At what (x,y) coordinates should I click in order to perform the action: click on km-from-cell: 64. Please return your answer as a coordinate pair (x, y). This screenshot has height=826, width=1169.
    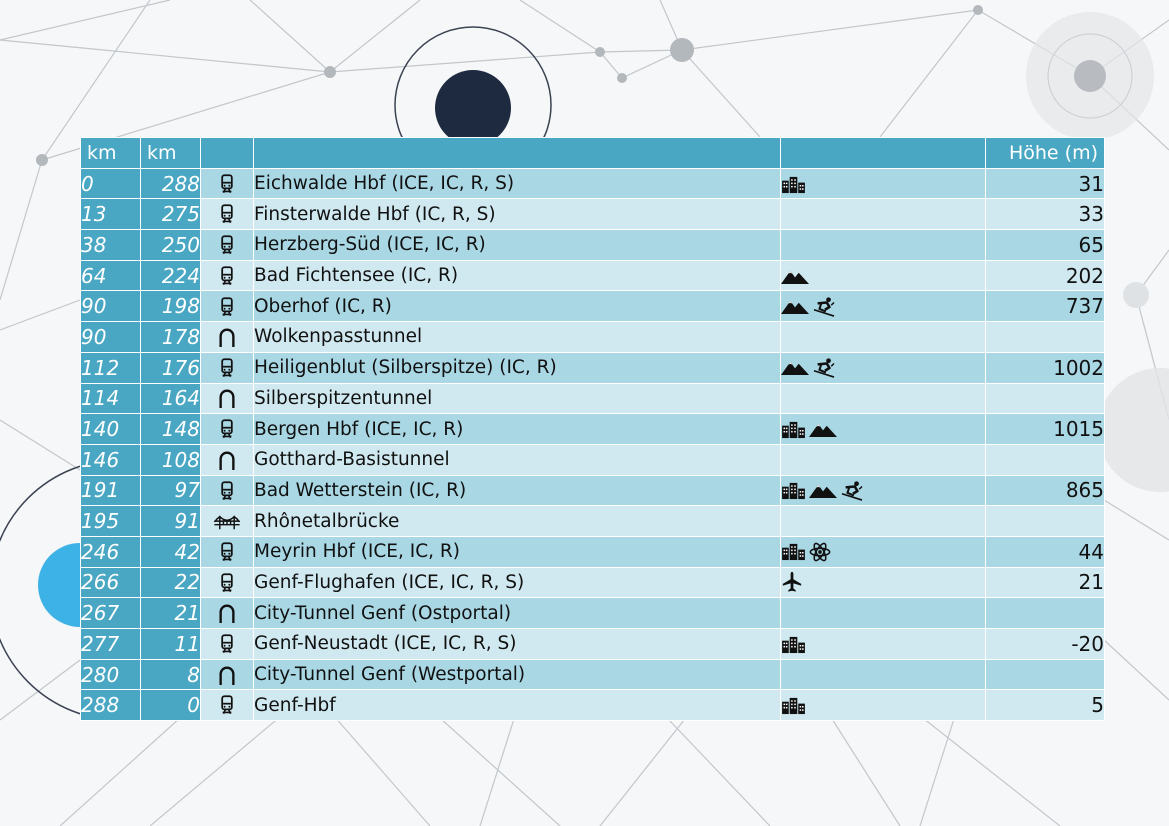
    Looking at the image, I should click on (110, 275).